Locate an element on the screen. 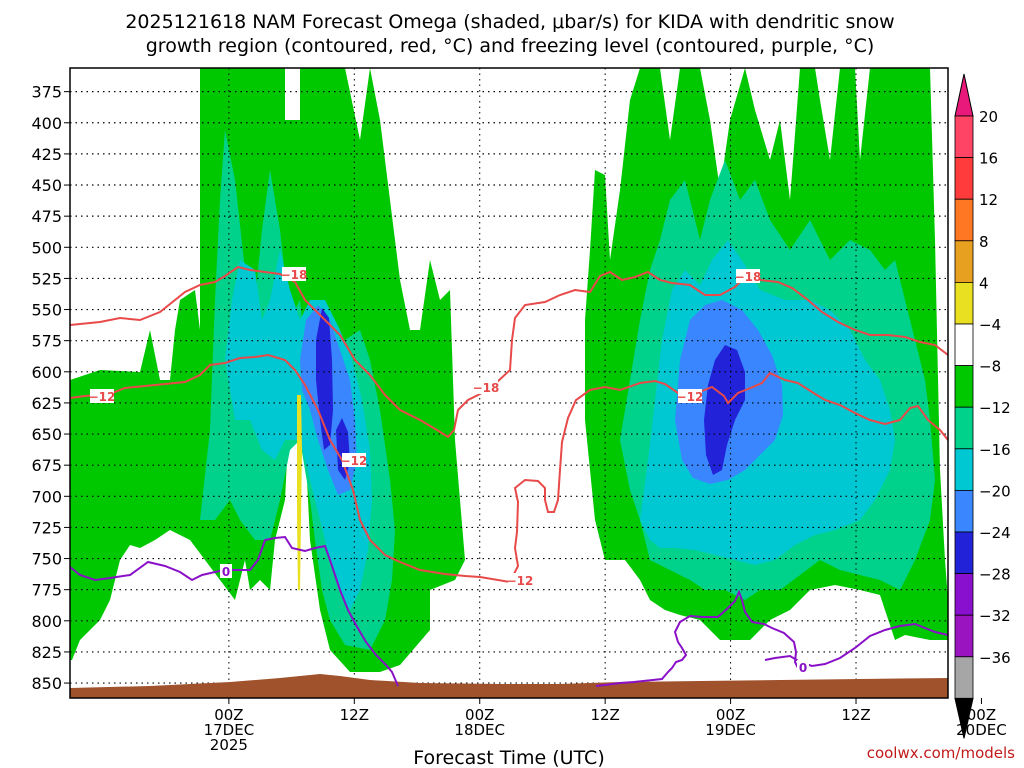  y-tick-label-525: 525 is located at coordinates (46, 278).